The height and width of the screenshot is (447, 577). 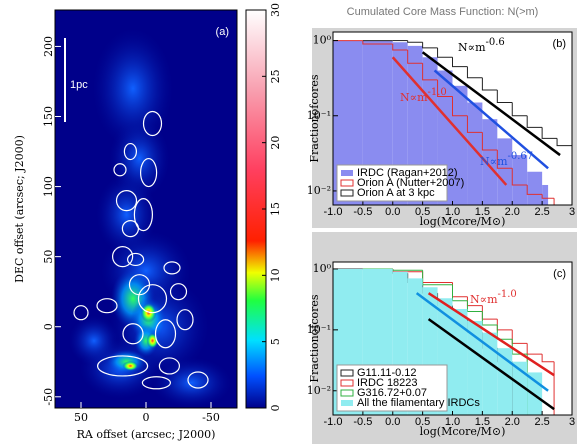 I want to click on legend-box, so click(x=392, y=183).